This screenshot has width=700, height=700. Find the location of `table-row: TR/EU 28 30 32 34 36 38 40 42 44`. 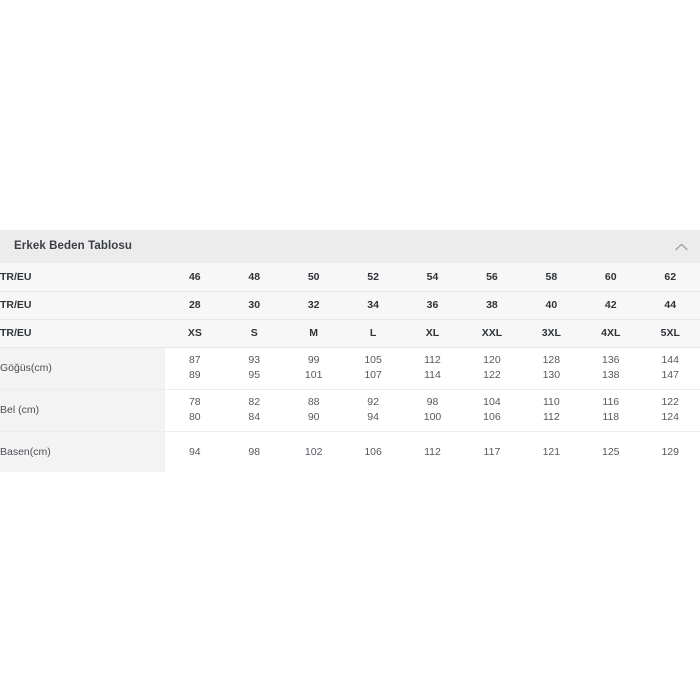

table-row: TR/EU 28 30 32 34 36 38 40 42 44 is located at coordinates (350, 305).